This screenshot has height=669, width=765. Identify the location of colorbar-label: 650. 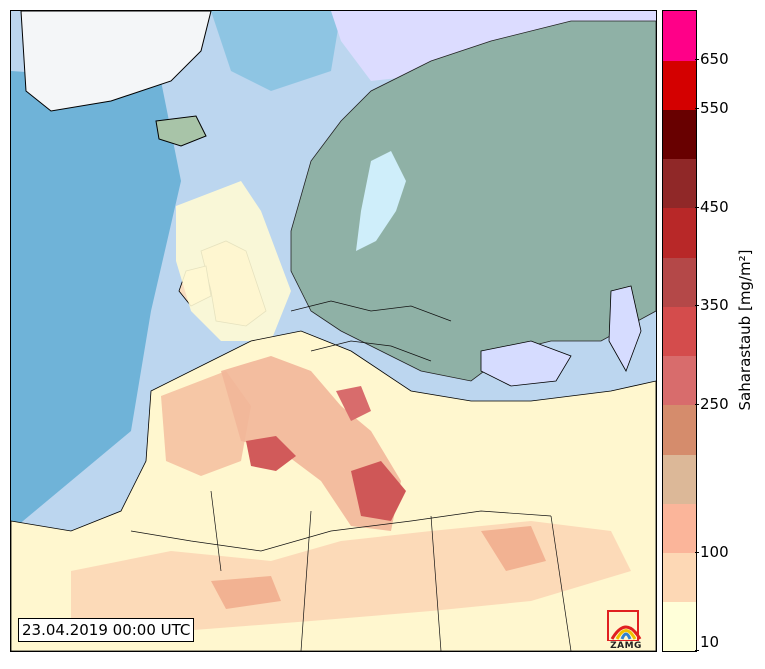
(714, 59).